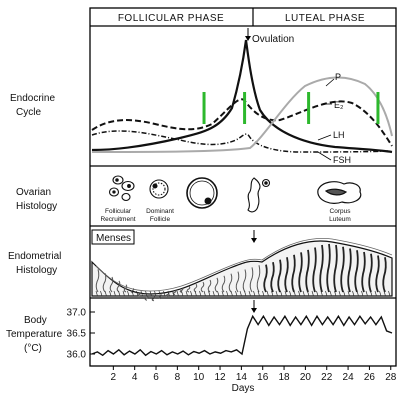 The height and width of the screenshot is (406, 413). Describe the element at coordinates (34, 334) in the screenshot. I see `temperature-title-line2: Temperature` at that location.